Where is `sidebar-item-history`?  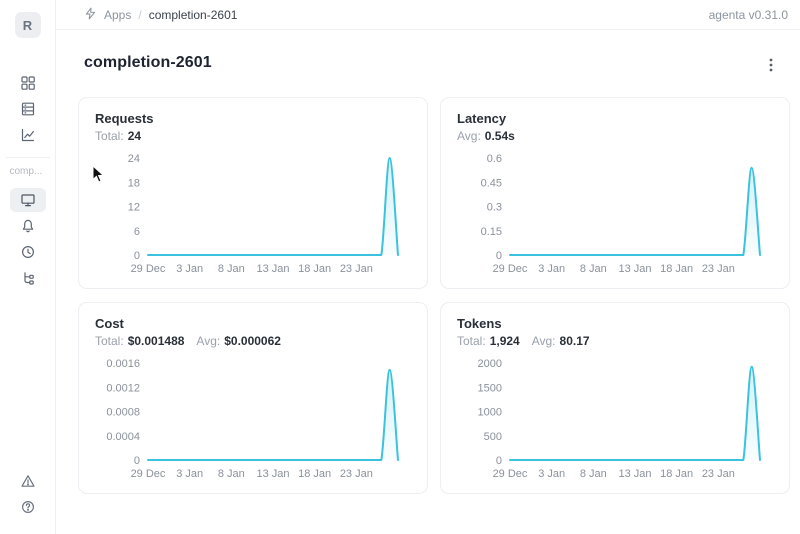
sidebar-item-history is located at coordinates (28, 252).